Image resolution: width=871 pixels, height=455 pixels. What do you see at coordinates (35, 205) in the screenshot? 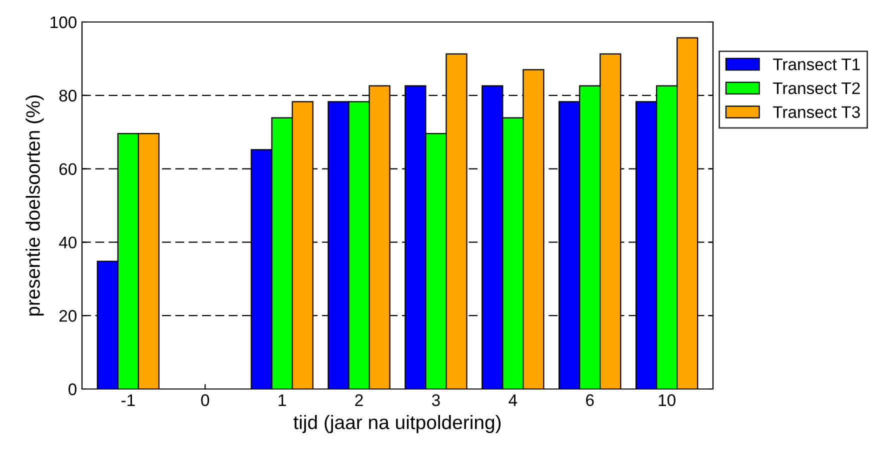
I see `y-axis-title: presentie doelsoorten (%)` at bounding box center [35, 205].